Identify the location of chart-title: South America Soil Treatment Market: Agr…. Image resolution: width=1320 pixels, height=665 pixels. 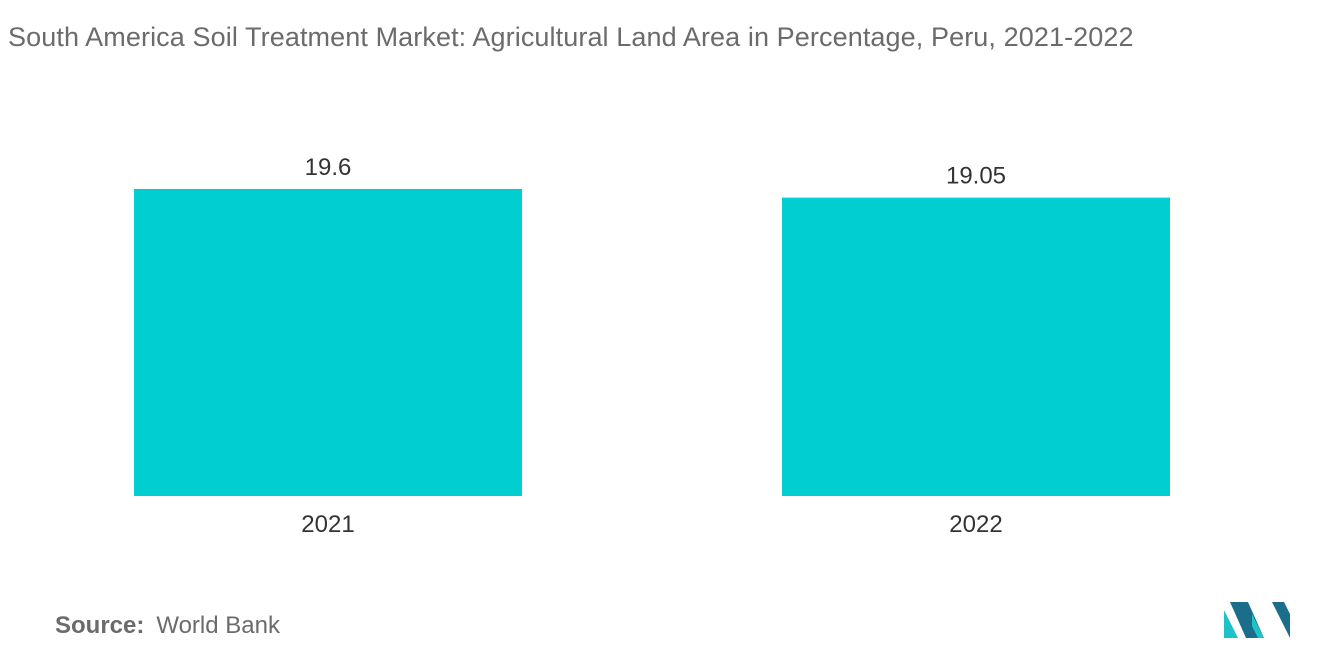
(571, 37).